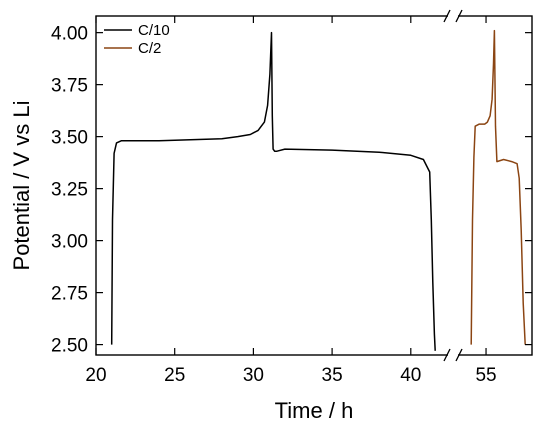  Describe the element at coordinates (69, 138) in the screenshot. I see `y-tick-label: 3.50` at that location.